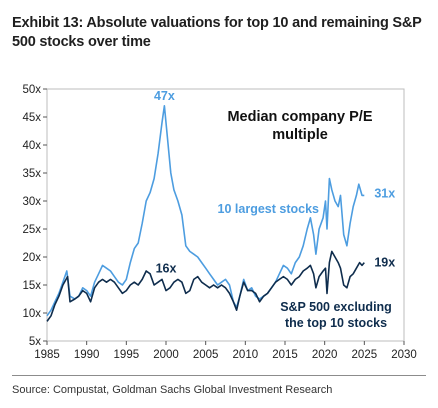 This screenshot has height=408, width=438. What do you see at coordinates (336, 307) in the screenshot?
I see `series-label-excluding-line-1: S&P 500 excluding` at bounding box center [336, 307].